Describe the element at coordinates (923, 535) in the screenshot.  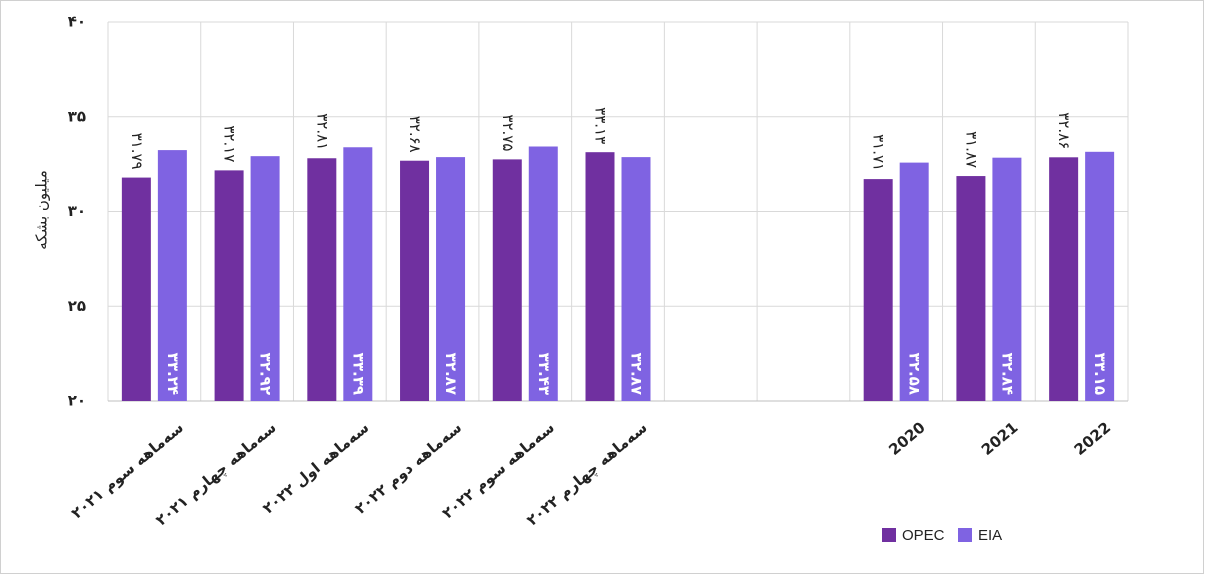
I see `legend-label: OPEC` at that location.